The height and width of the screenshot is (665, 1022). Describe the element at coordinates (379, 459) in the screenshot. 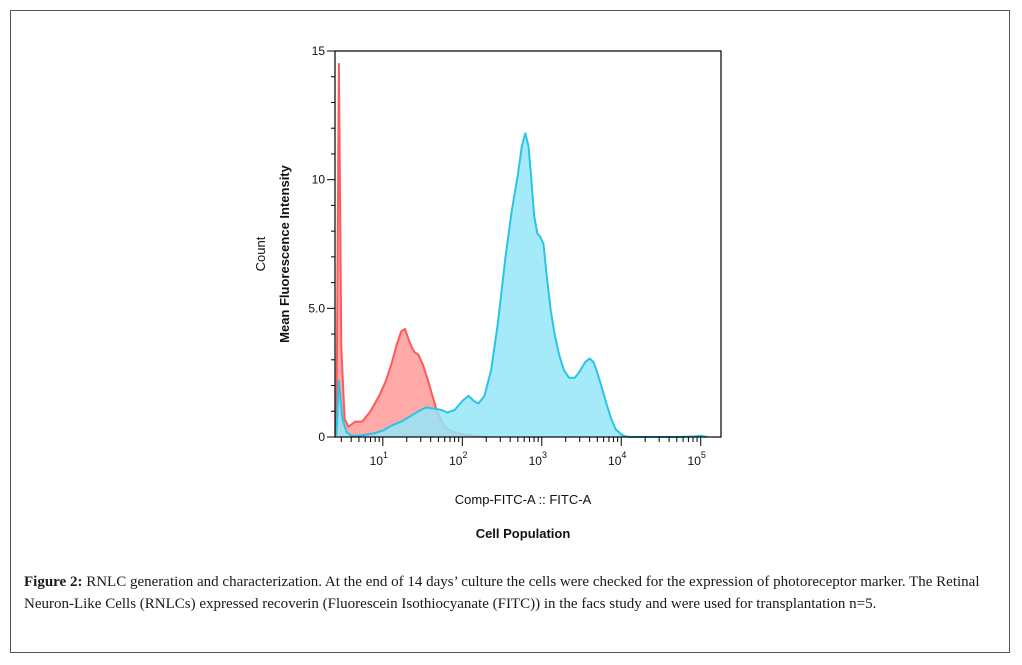

I see `x-tick-label: 10¹` at that location.